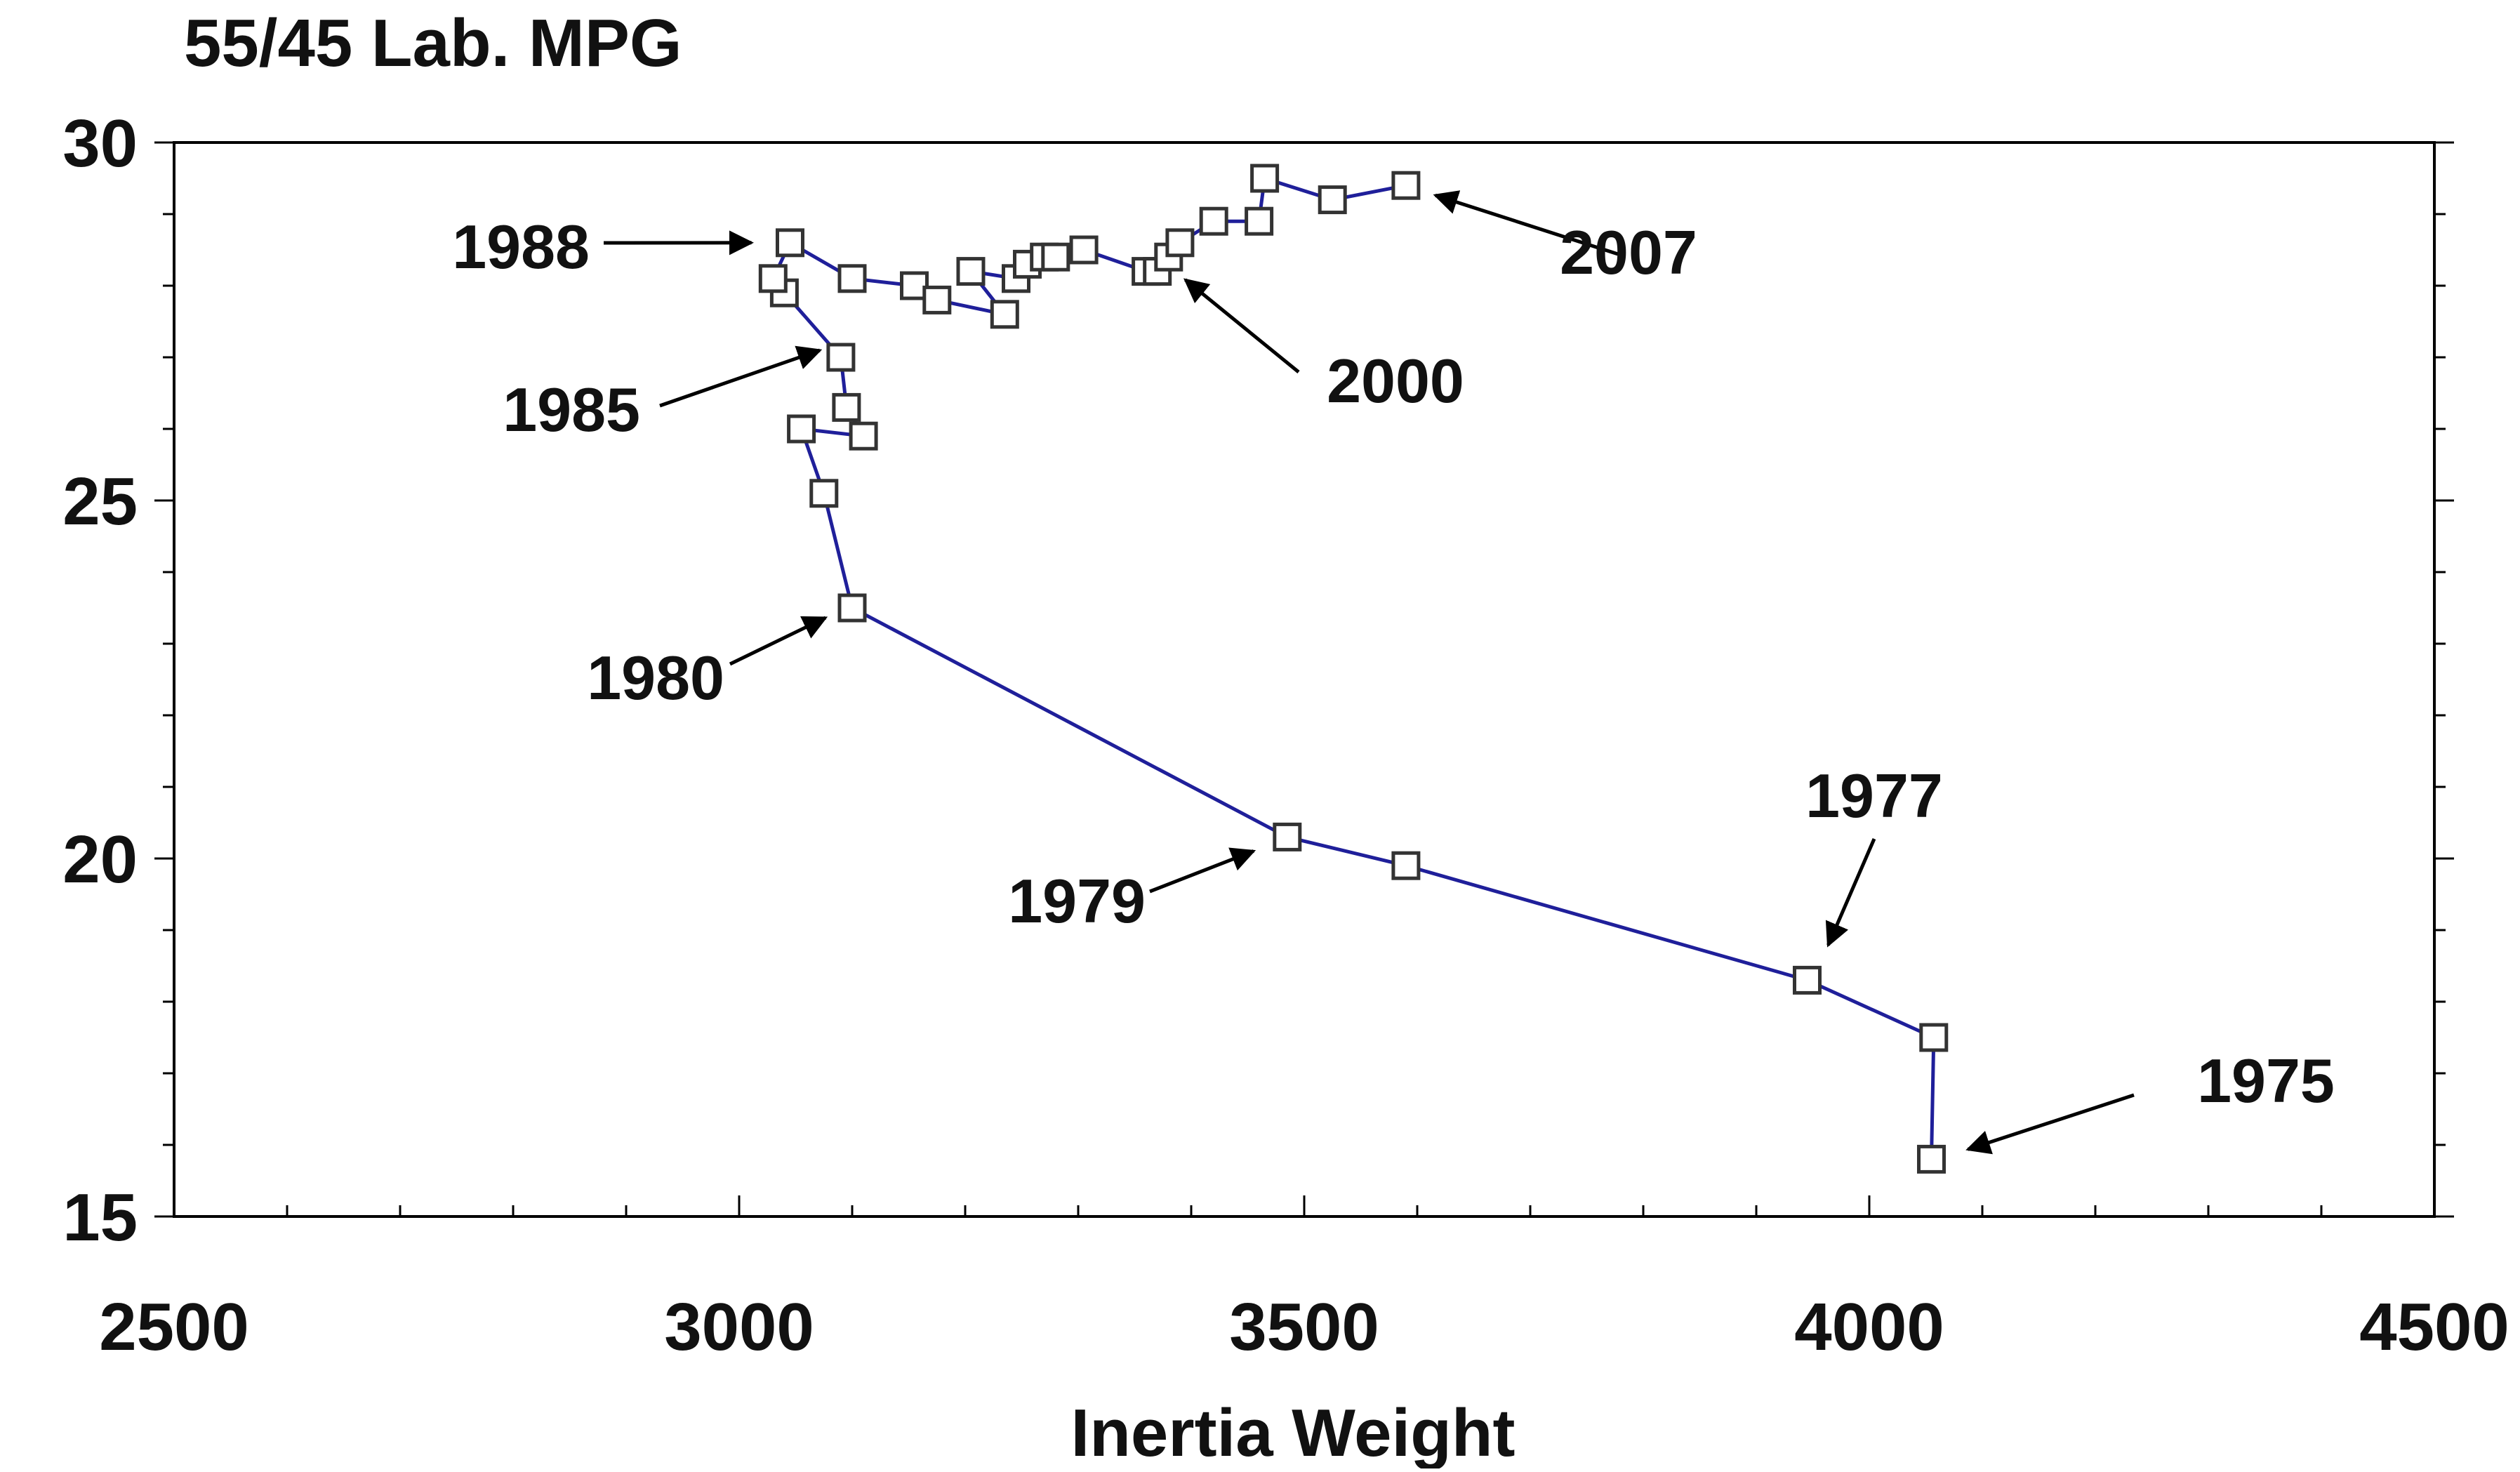 The width and height of the screenshot is (2520, 1472). I want to click on data-point-1987, so click(772, 278).